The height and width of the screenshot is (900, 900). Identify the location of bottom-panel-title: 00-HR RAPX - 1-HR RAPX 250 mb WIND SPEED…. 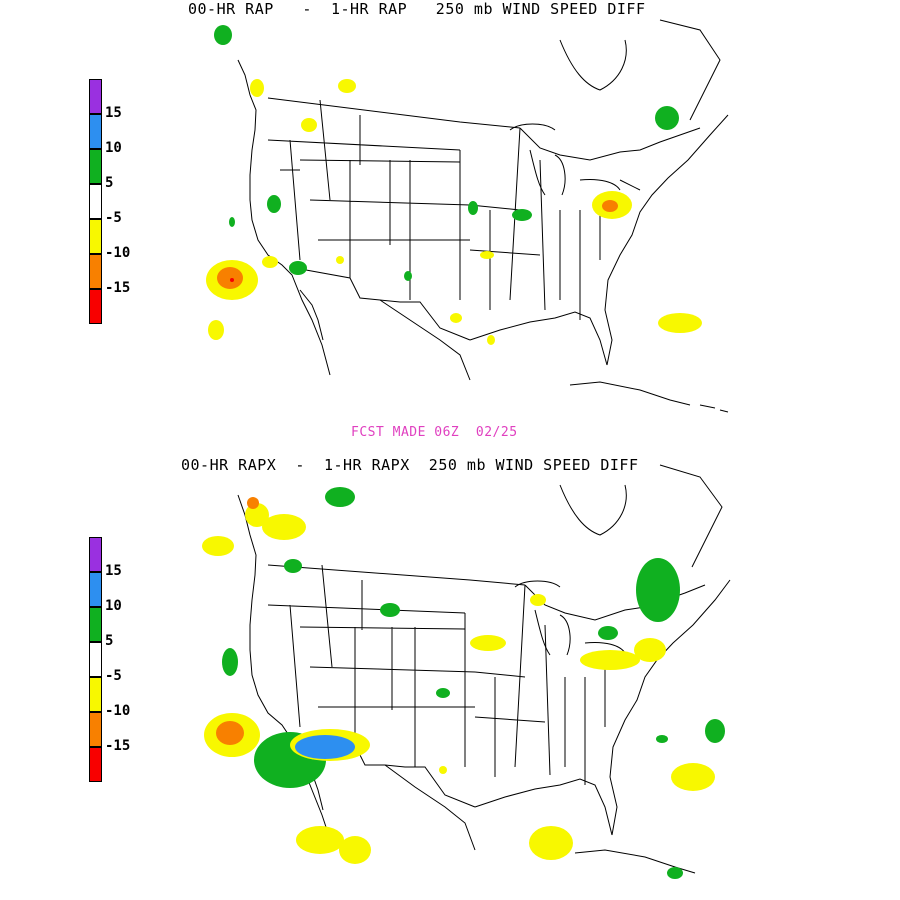
(410, 465).